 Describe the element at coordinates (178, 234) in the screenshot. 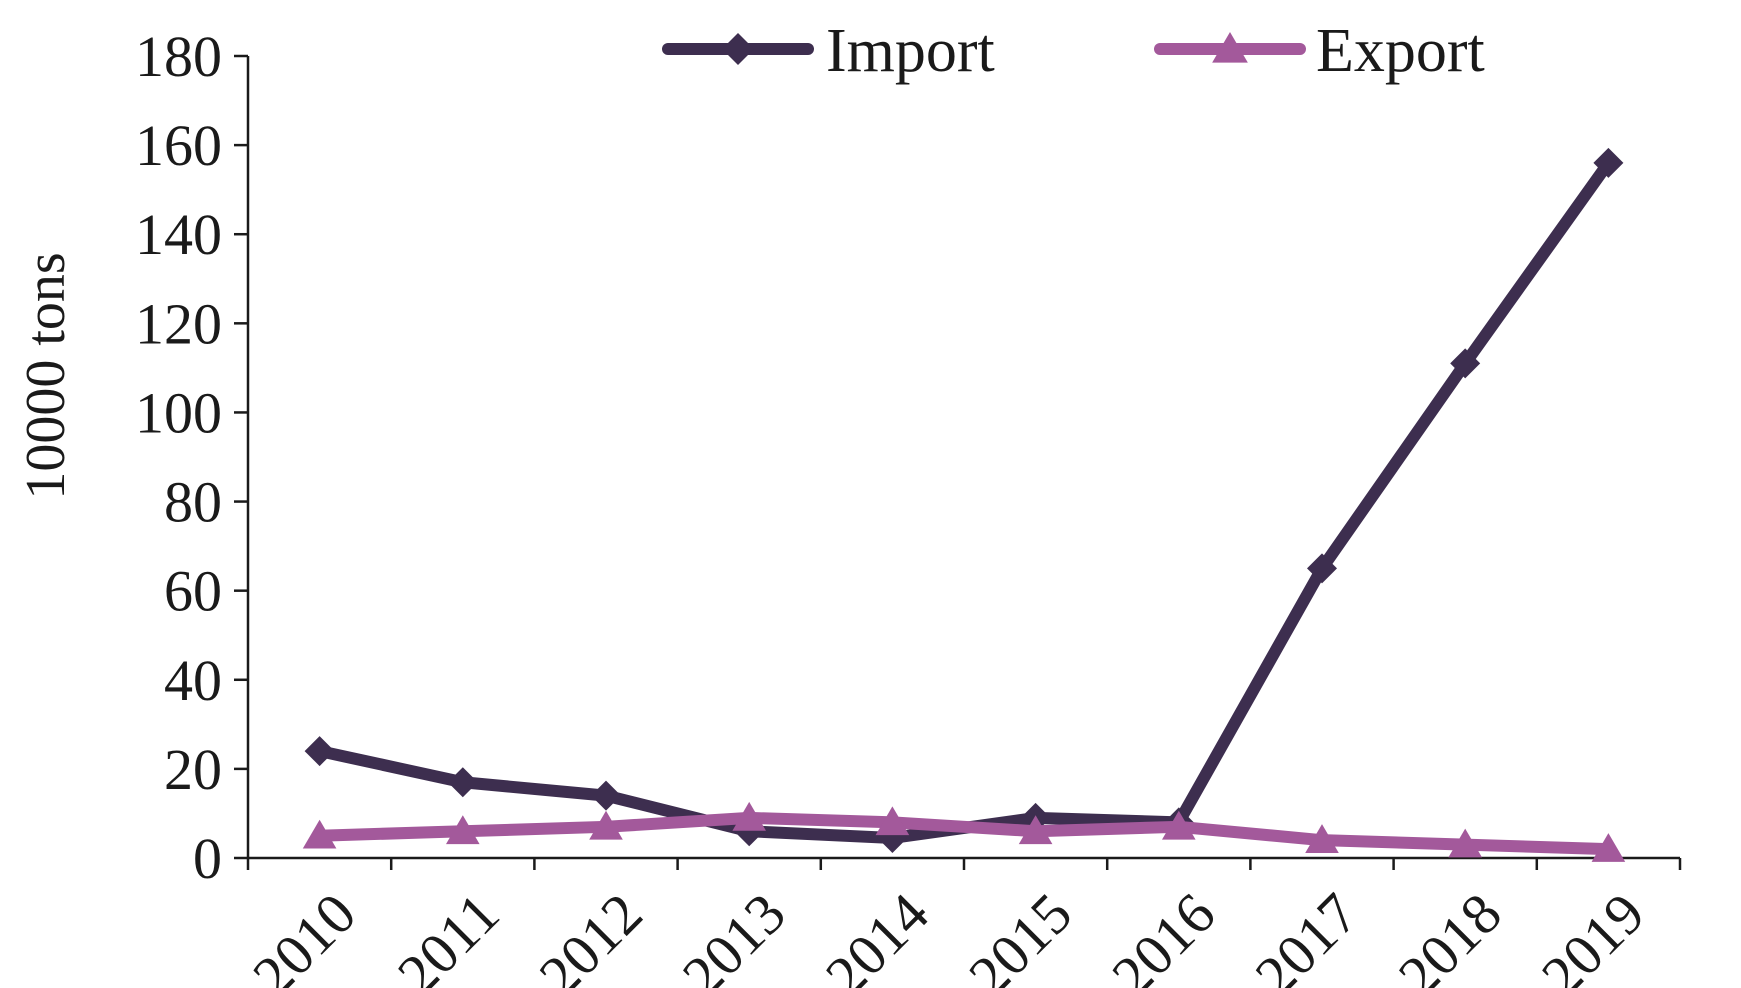

I see `y-tick-label: 140` at that location.